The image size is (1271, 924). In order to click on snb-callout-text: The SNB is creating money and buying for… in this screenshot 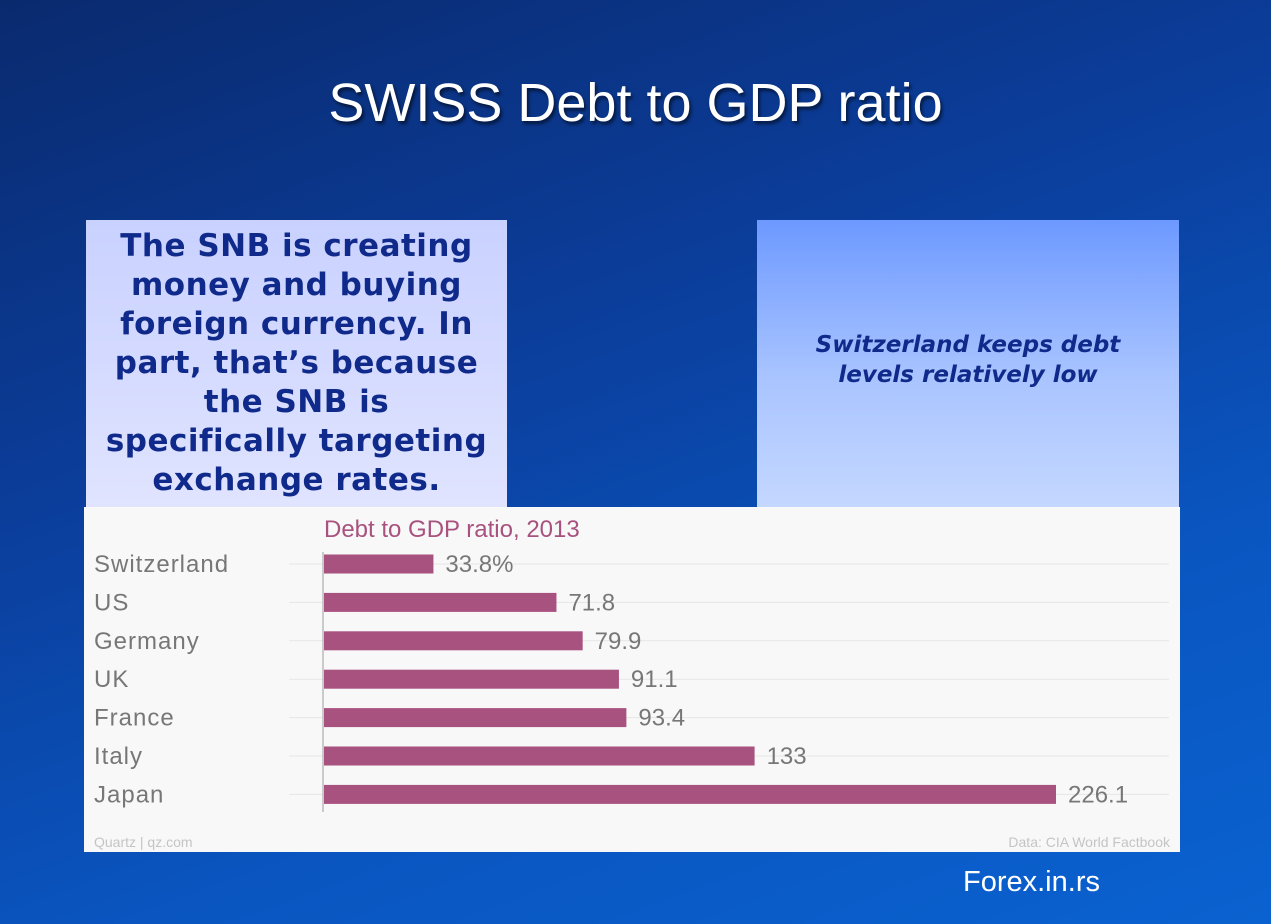, I will do `click(296, 363)`.